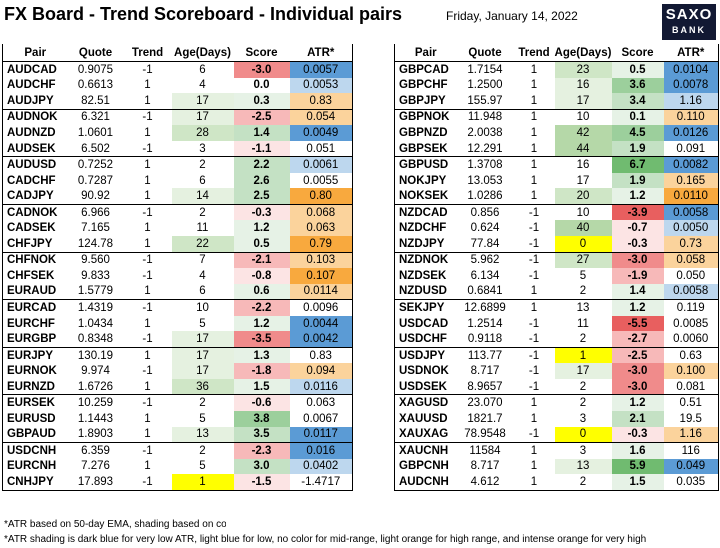  Describe the element at coordinates (202, 69) in the screenshot. I see `age-cell: 6` at that location.